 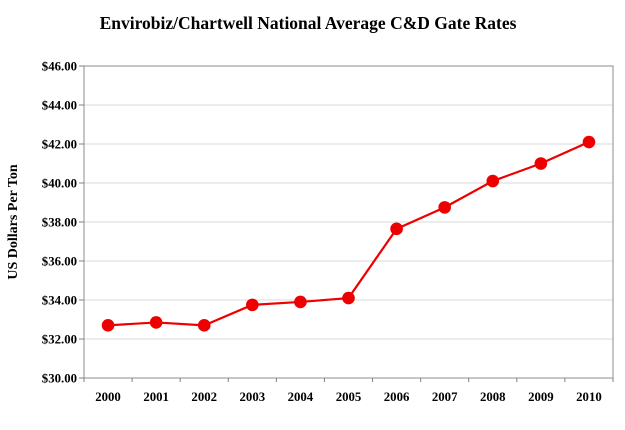 I want to click on x-tick-label: 2006, so click(x=397, y=397).